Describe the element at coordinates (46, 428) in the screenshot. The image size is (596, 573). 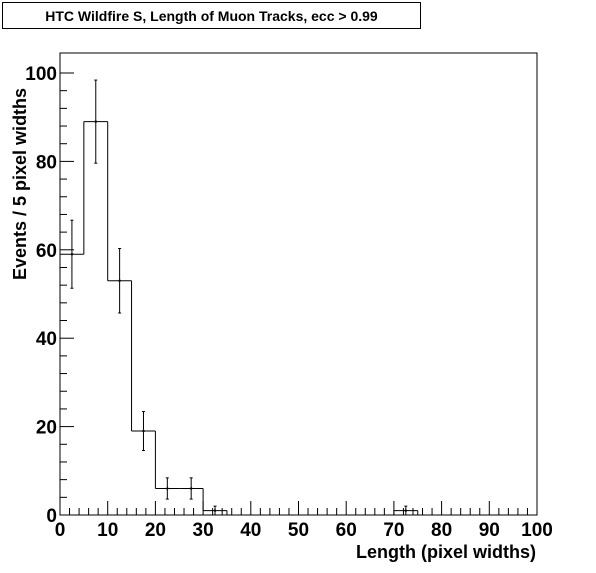
I see `y-tick-label: 20` at that location.